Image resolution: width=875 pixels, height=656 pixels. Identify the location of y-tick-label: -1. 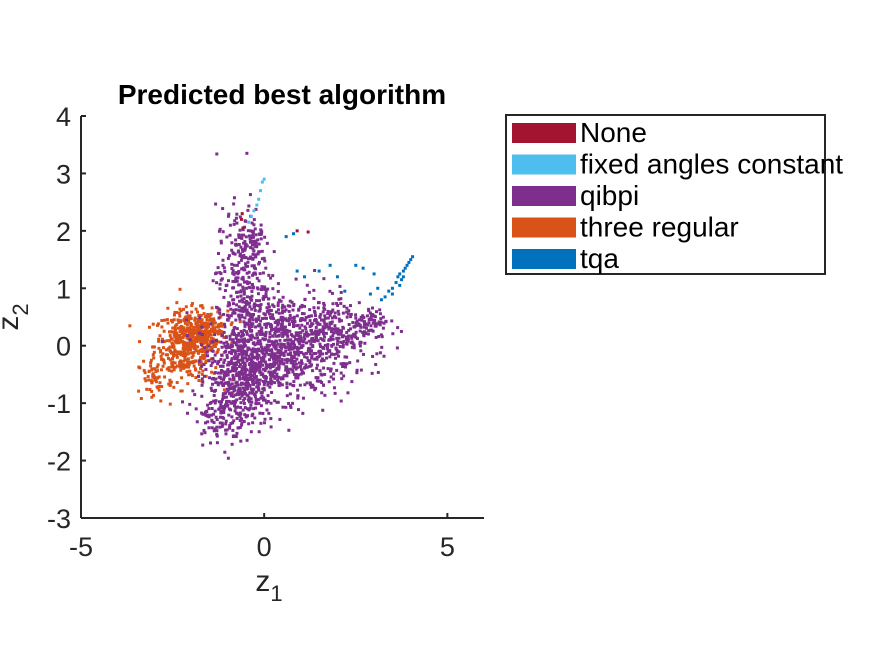
(59, 404).